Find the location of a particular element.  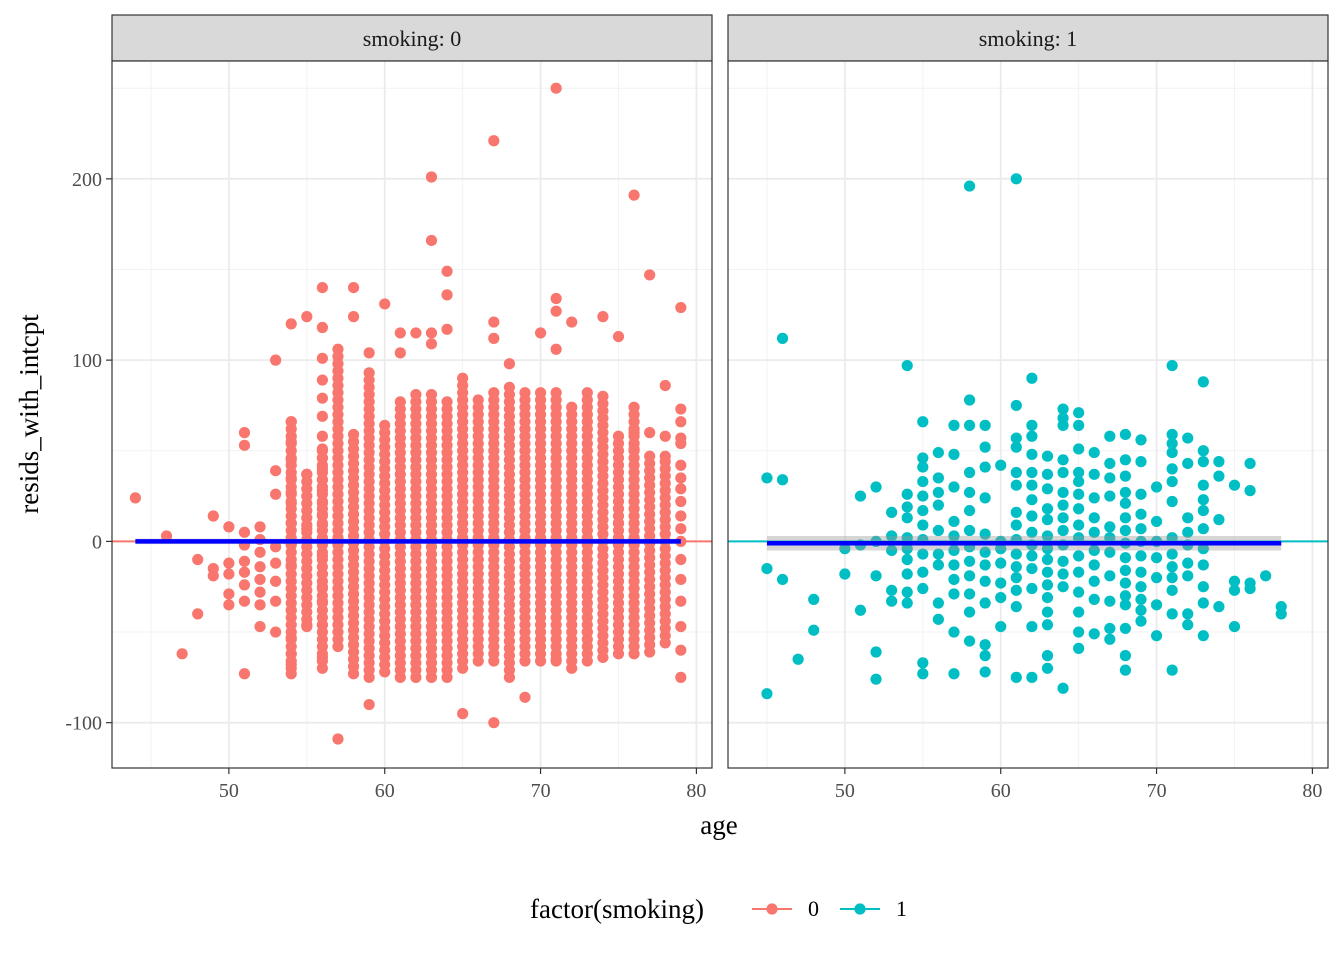

legend-item-0: 0 is located at coordinates (785, 908).